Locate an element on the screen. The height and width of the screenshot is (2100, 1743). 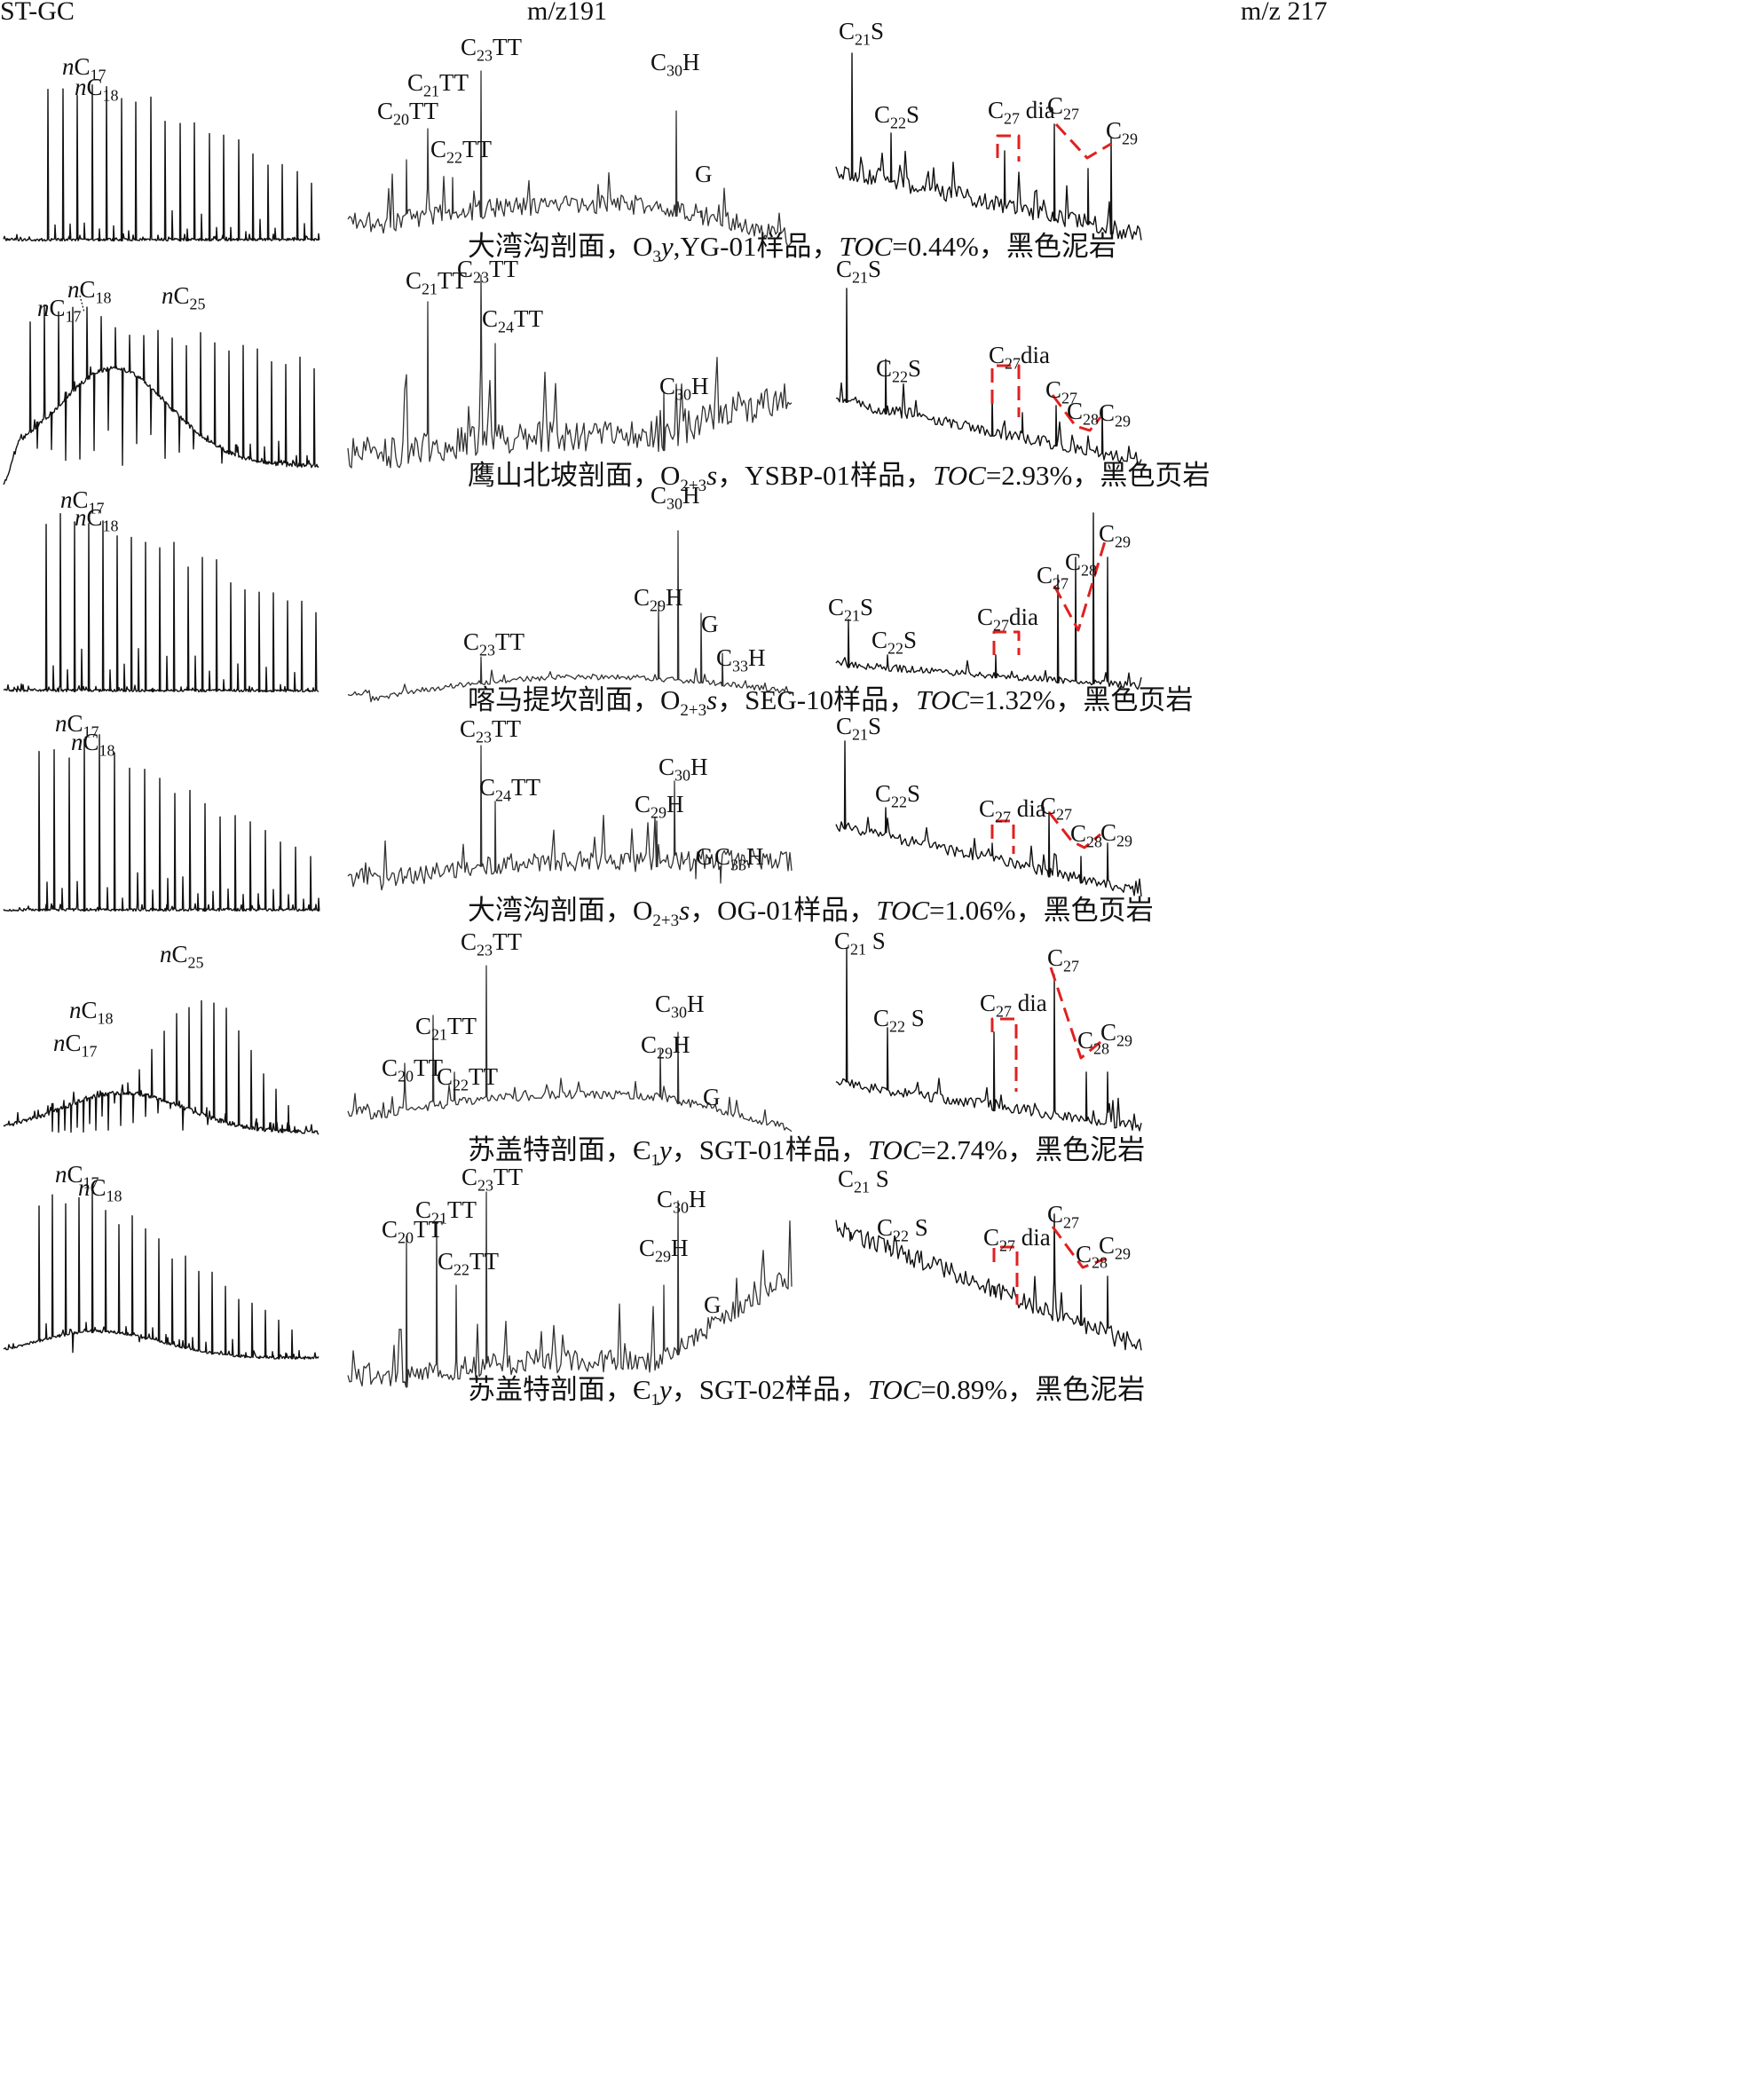
peak-label-c27dia-9-3: C27dia is located at coordinates (1008, 619).